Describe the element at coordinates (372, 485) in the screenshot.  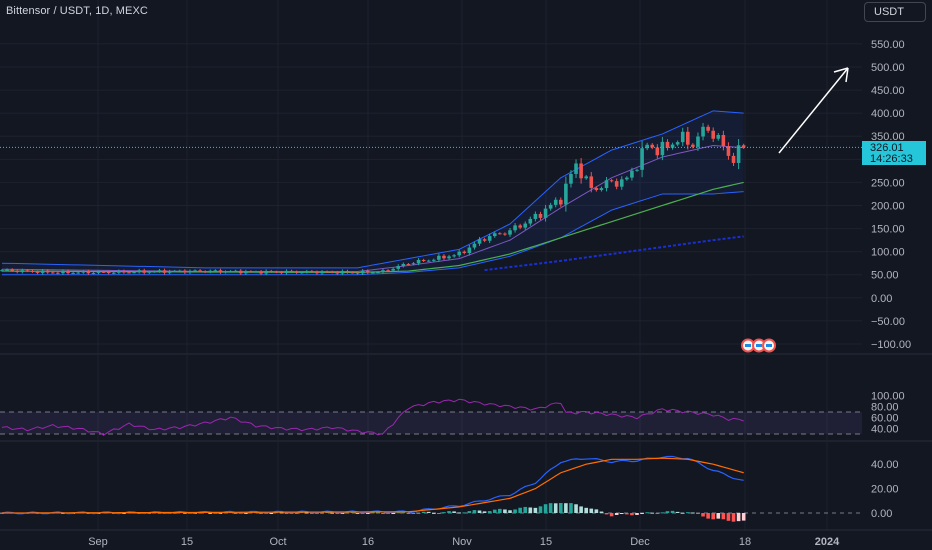
I see `macd-line` at that location.